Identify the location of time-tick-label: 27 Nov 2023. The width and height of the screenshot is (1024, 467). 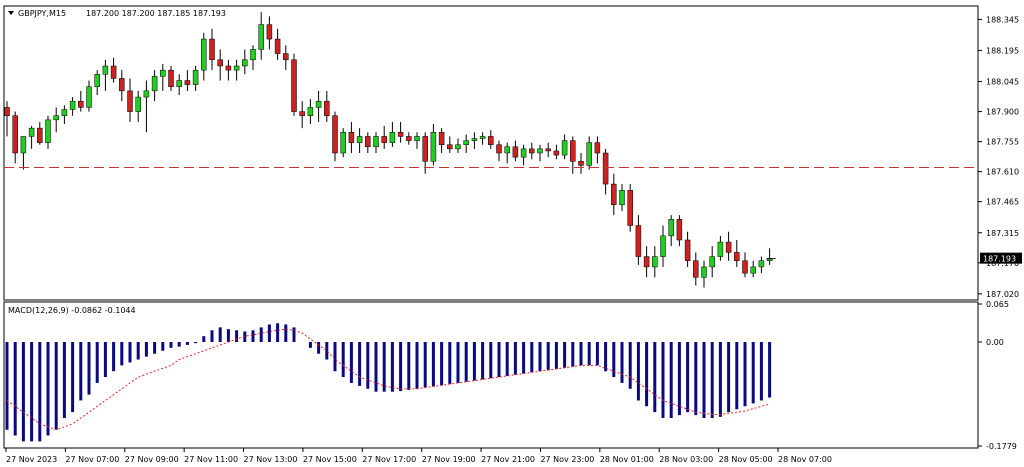
(31, 459).